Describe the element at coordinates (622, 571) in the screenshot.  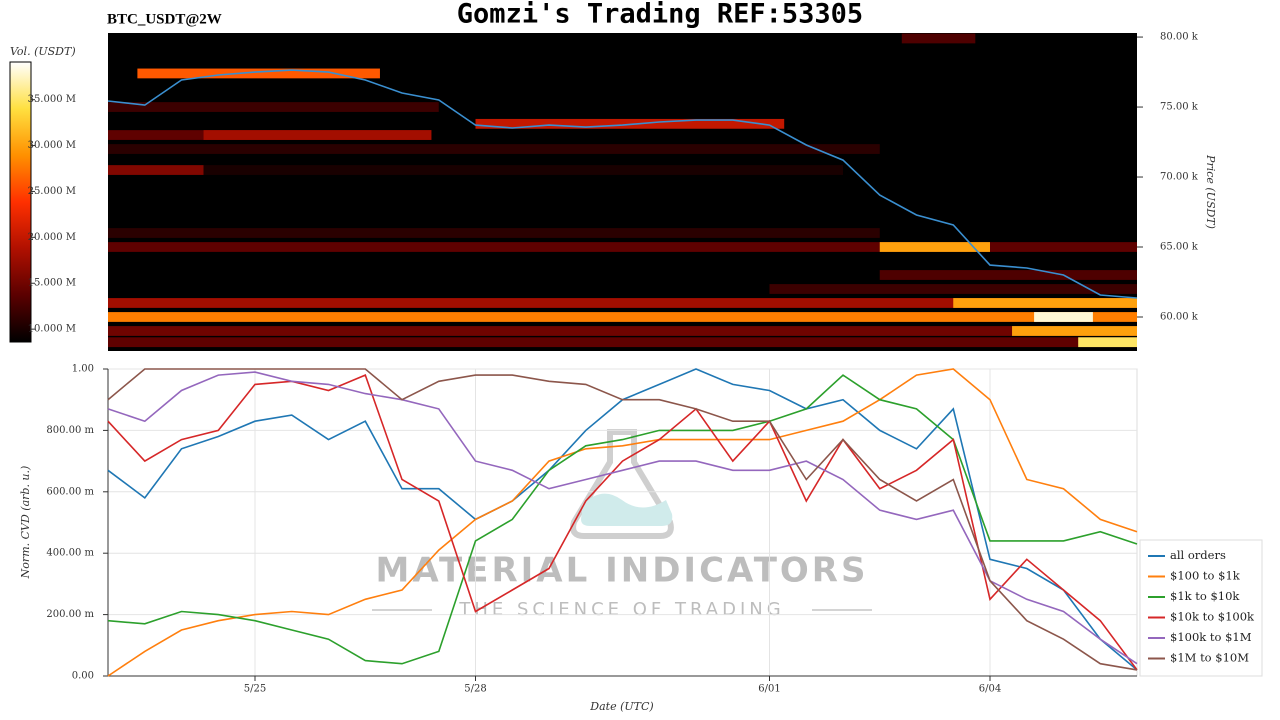
I see `watermark-title: MATERIAL INDICATORS` at that location.